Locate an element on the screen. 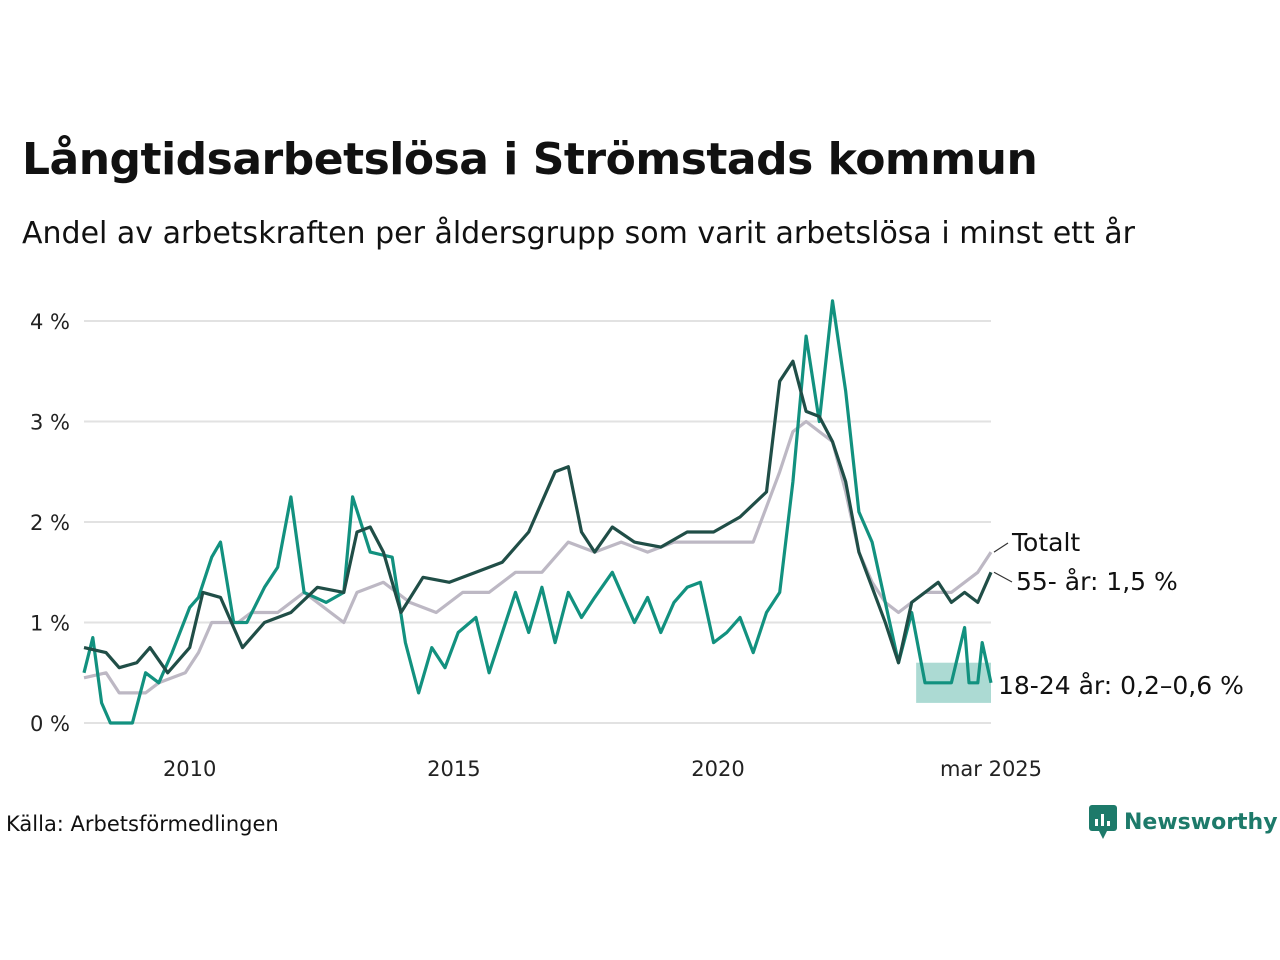 Image resolution: width=1280 pixels, height=960 pixels. y-tick-label: 2 % is located at coordinates (50, 523).